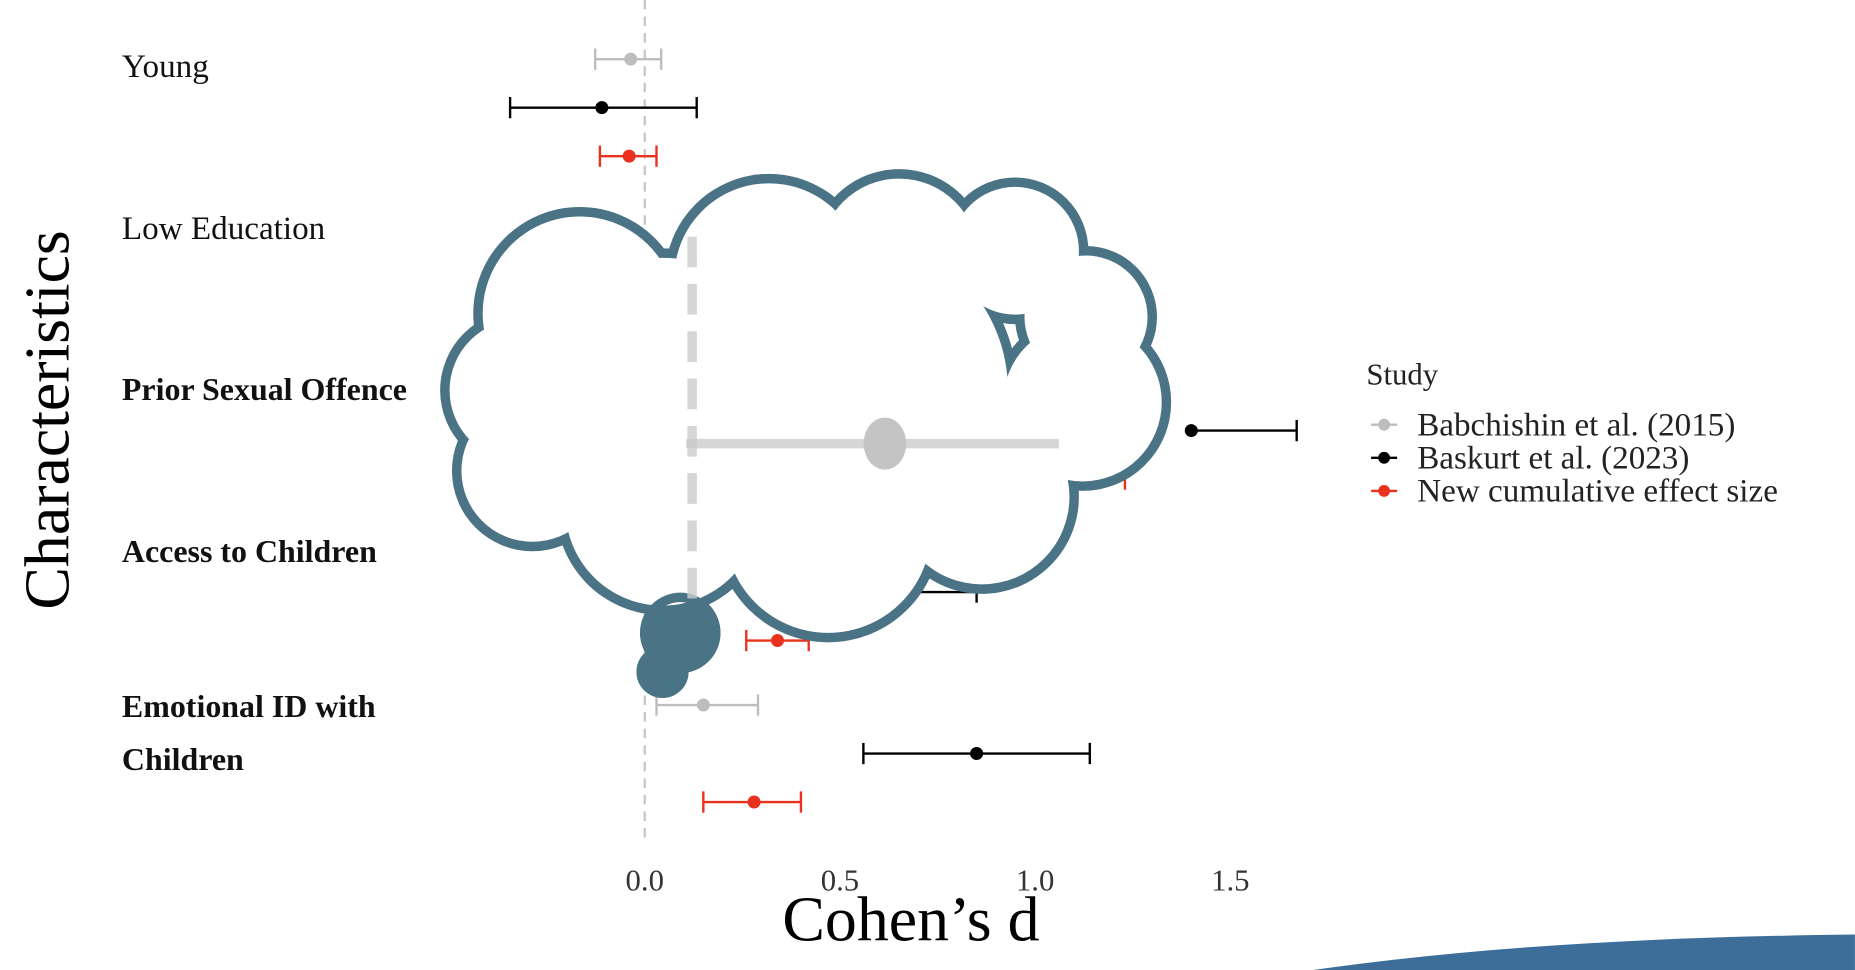  Describe the element at coordinates (645, 881) in the screenshot. I see `x-tick-label: 0.0` at that location.